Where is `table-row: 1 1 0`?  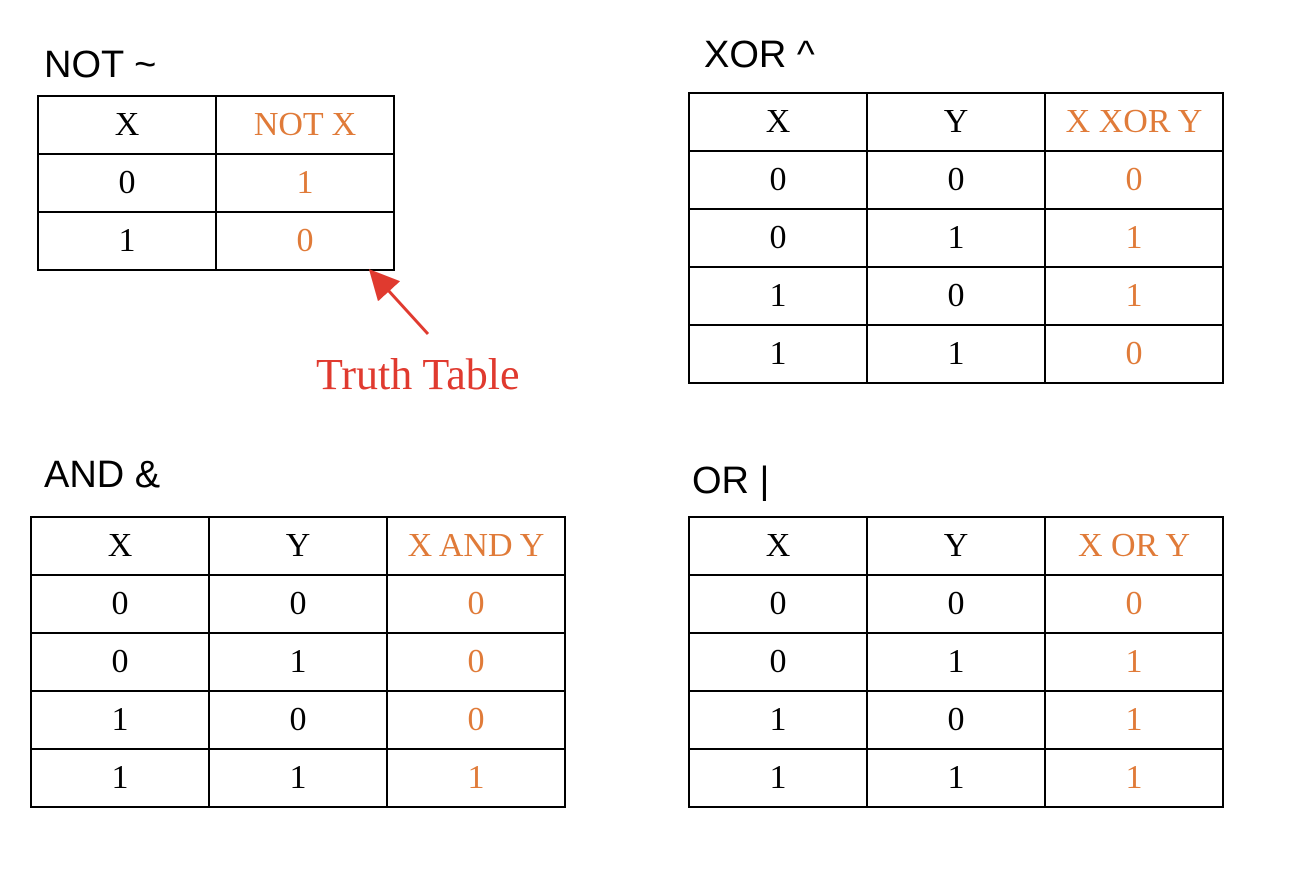 table-row: 1 1 0 is located at coordinates (956, 354).